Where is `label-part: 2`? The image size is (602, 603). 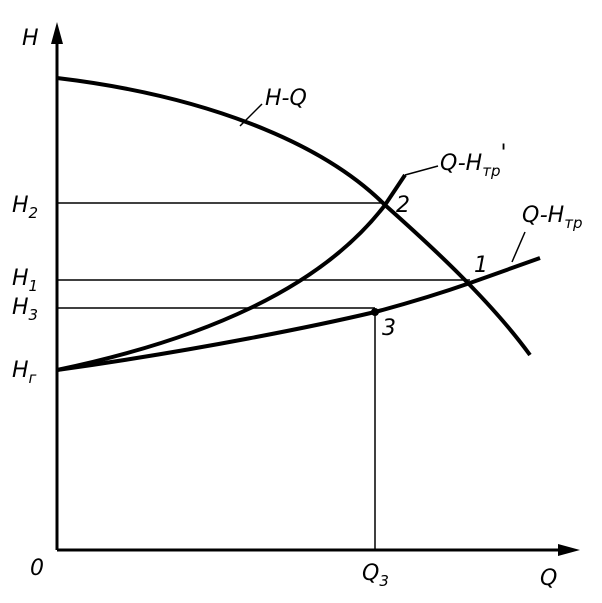
label-part: 2 is located at coordinates (34, 213).